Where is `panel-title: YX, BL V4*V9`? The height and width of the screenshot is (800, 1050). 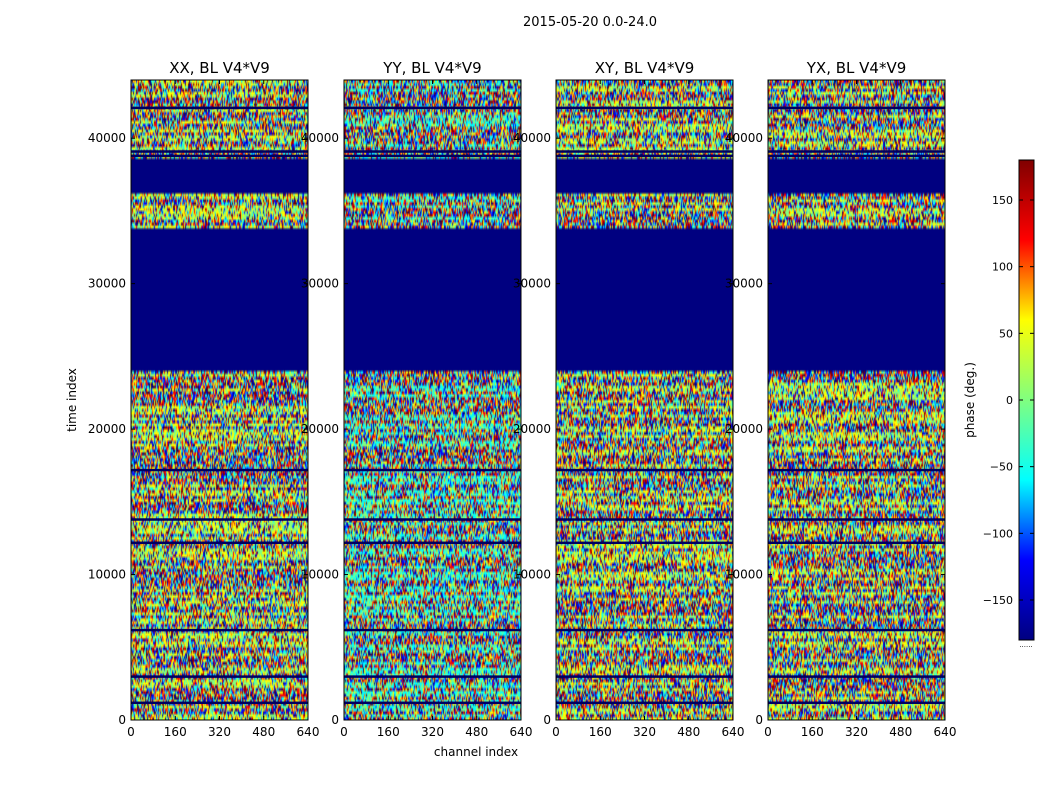
panel-title: YX, BL V4*V9 is located at coordinates (856, 68).